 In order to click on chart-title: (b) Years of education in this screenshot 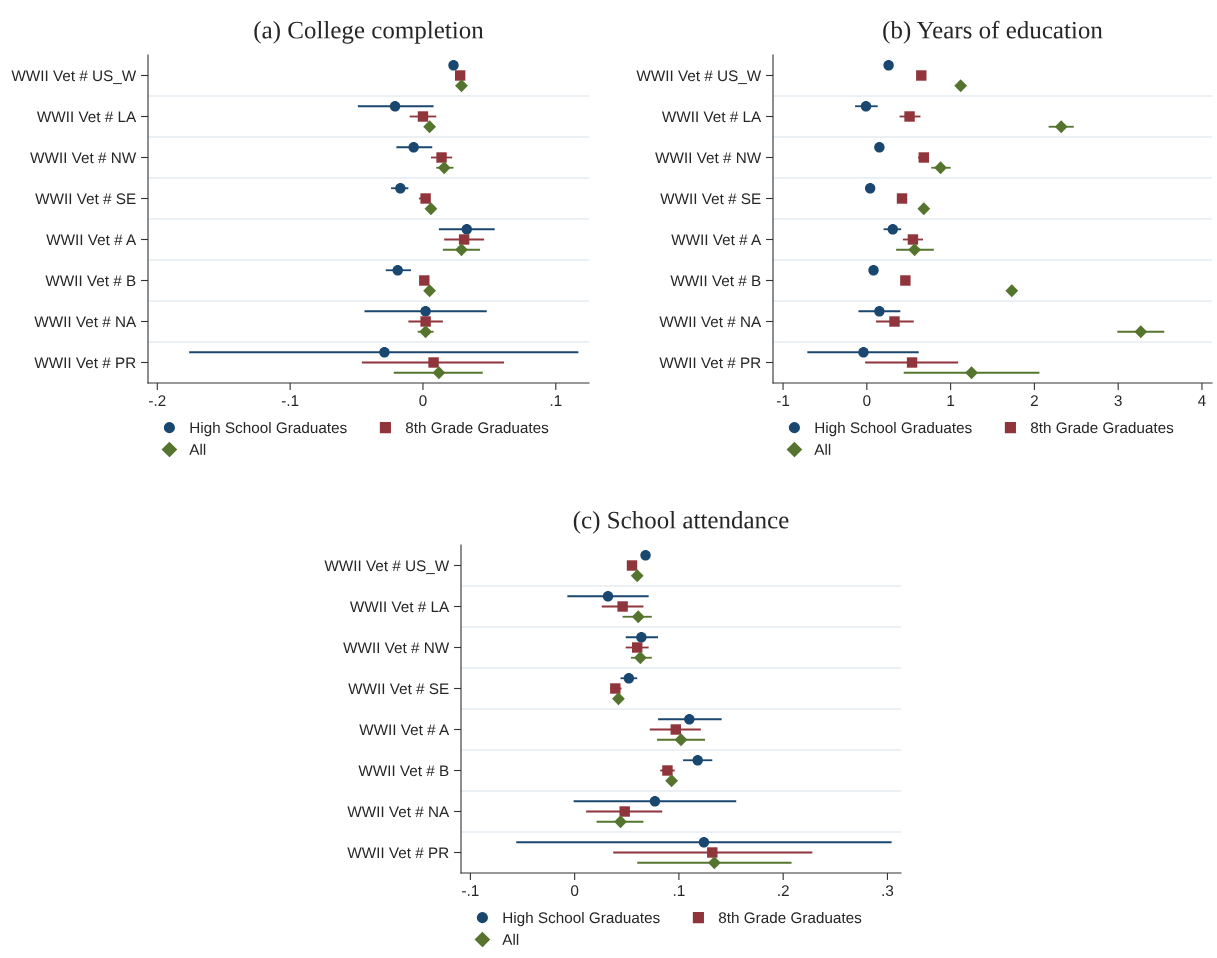, I will do `click(993, 32)`.